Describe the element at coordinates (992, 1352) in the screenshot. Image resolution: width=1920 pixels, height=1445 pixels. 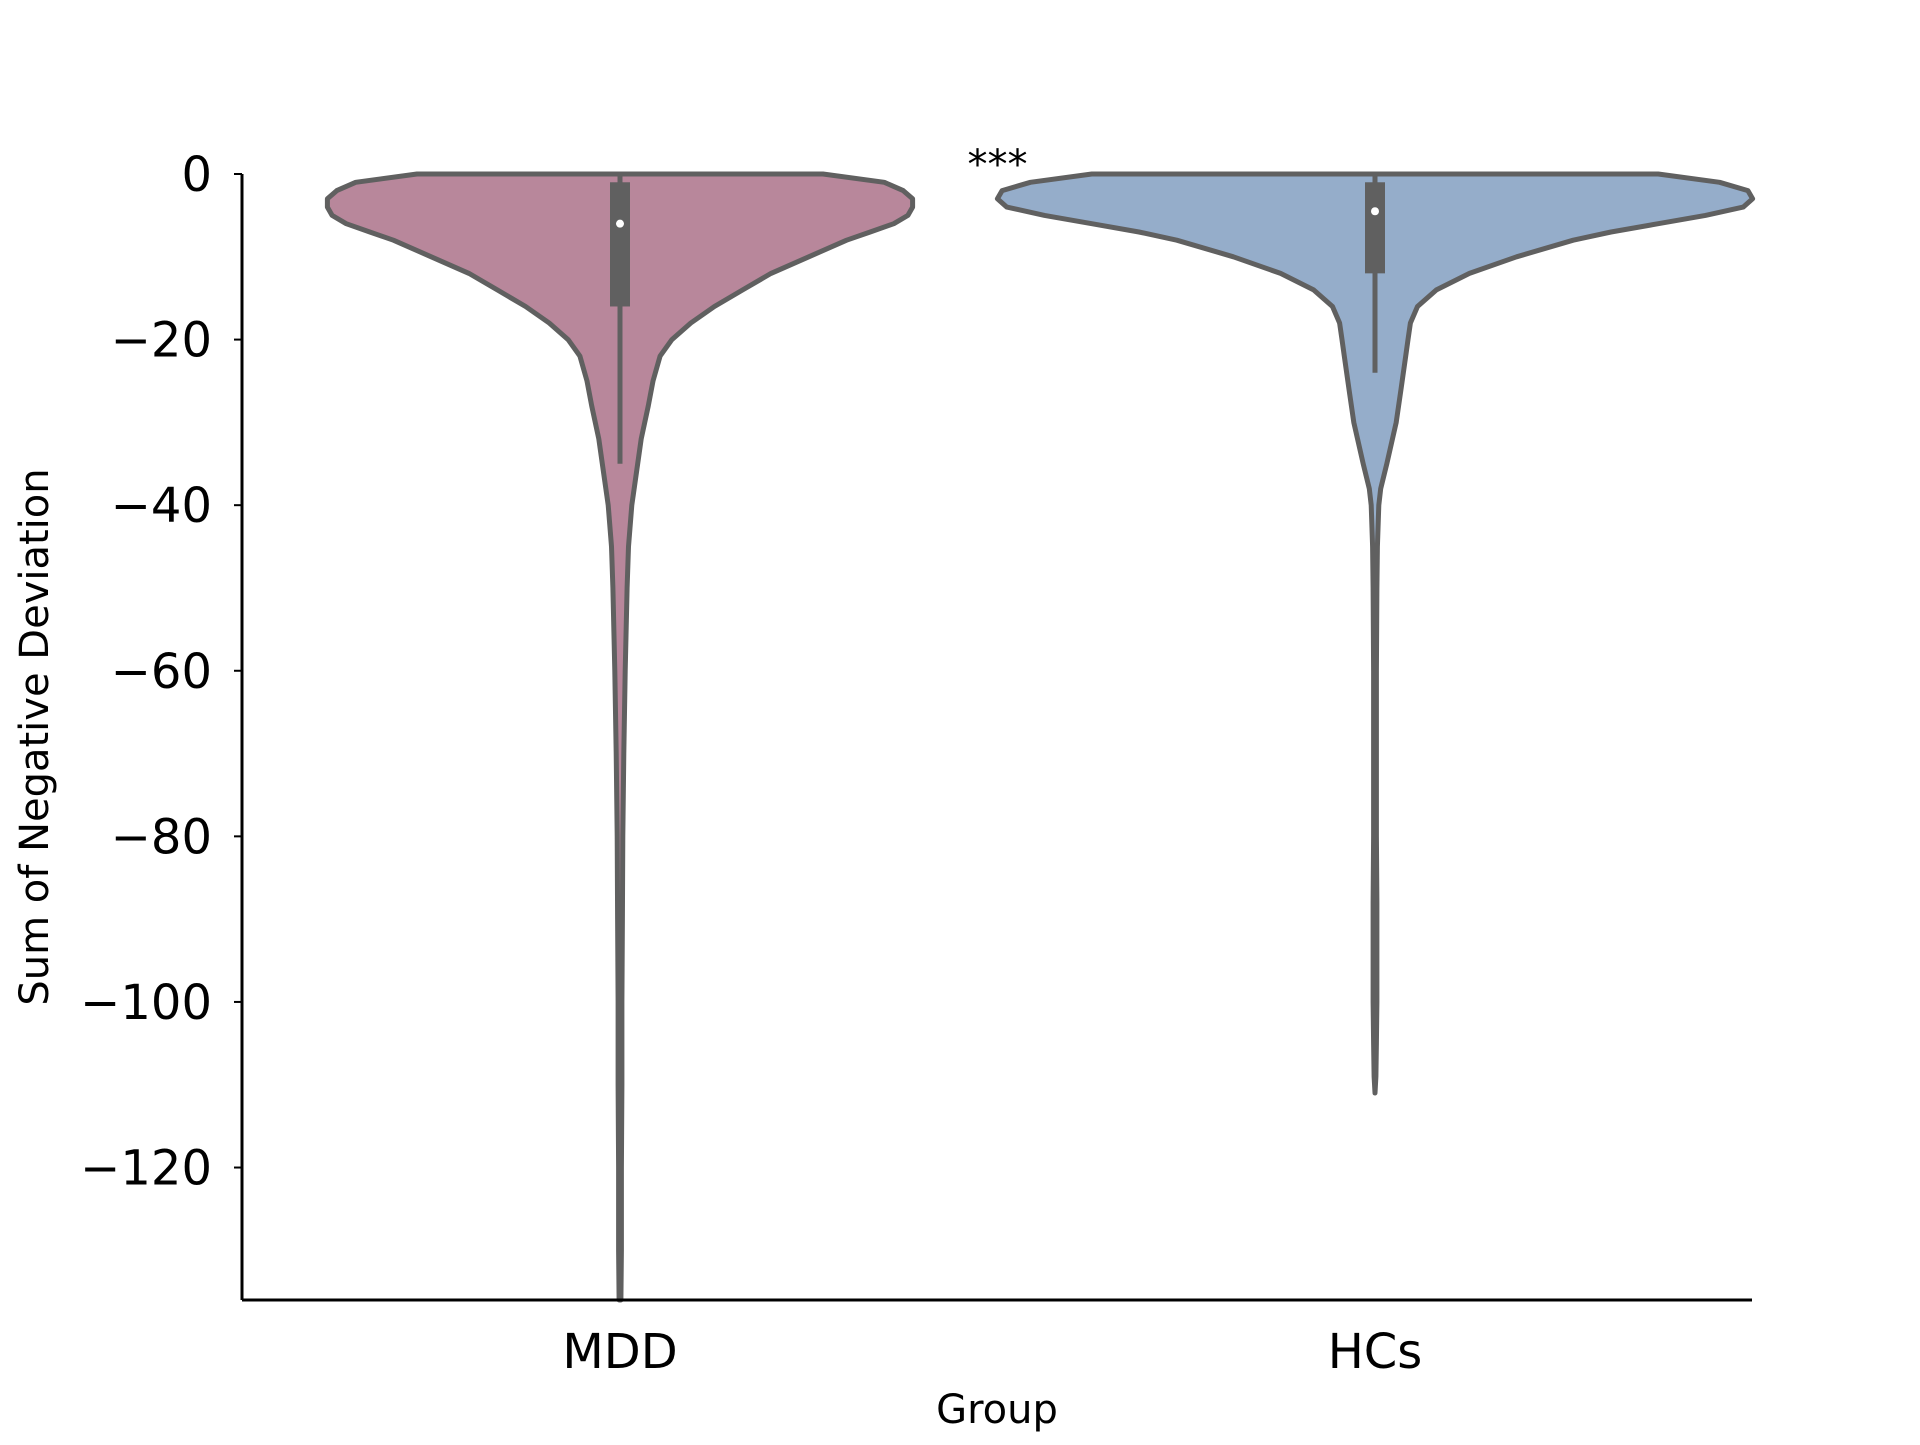
I see `x-ticks: MDD HCs` at that location.